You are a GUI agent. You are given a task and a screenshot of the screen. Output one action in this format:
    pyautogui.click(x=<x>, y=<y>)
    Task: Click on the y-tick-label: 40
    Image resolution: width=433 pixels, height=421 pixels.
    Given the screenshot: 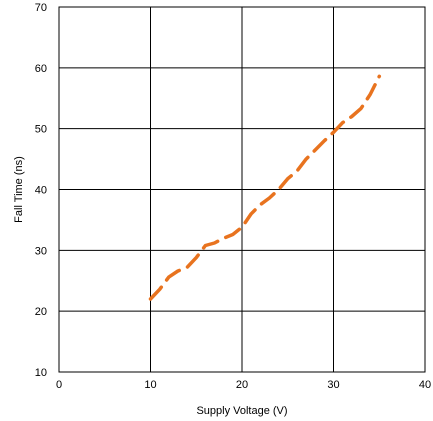 What is the action you would take?
    pyautogui.click(x=41, y=191)
    